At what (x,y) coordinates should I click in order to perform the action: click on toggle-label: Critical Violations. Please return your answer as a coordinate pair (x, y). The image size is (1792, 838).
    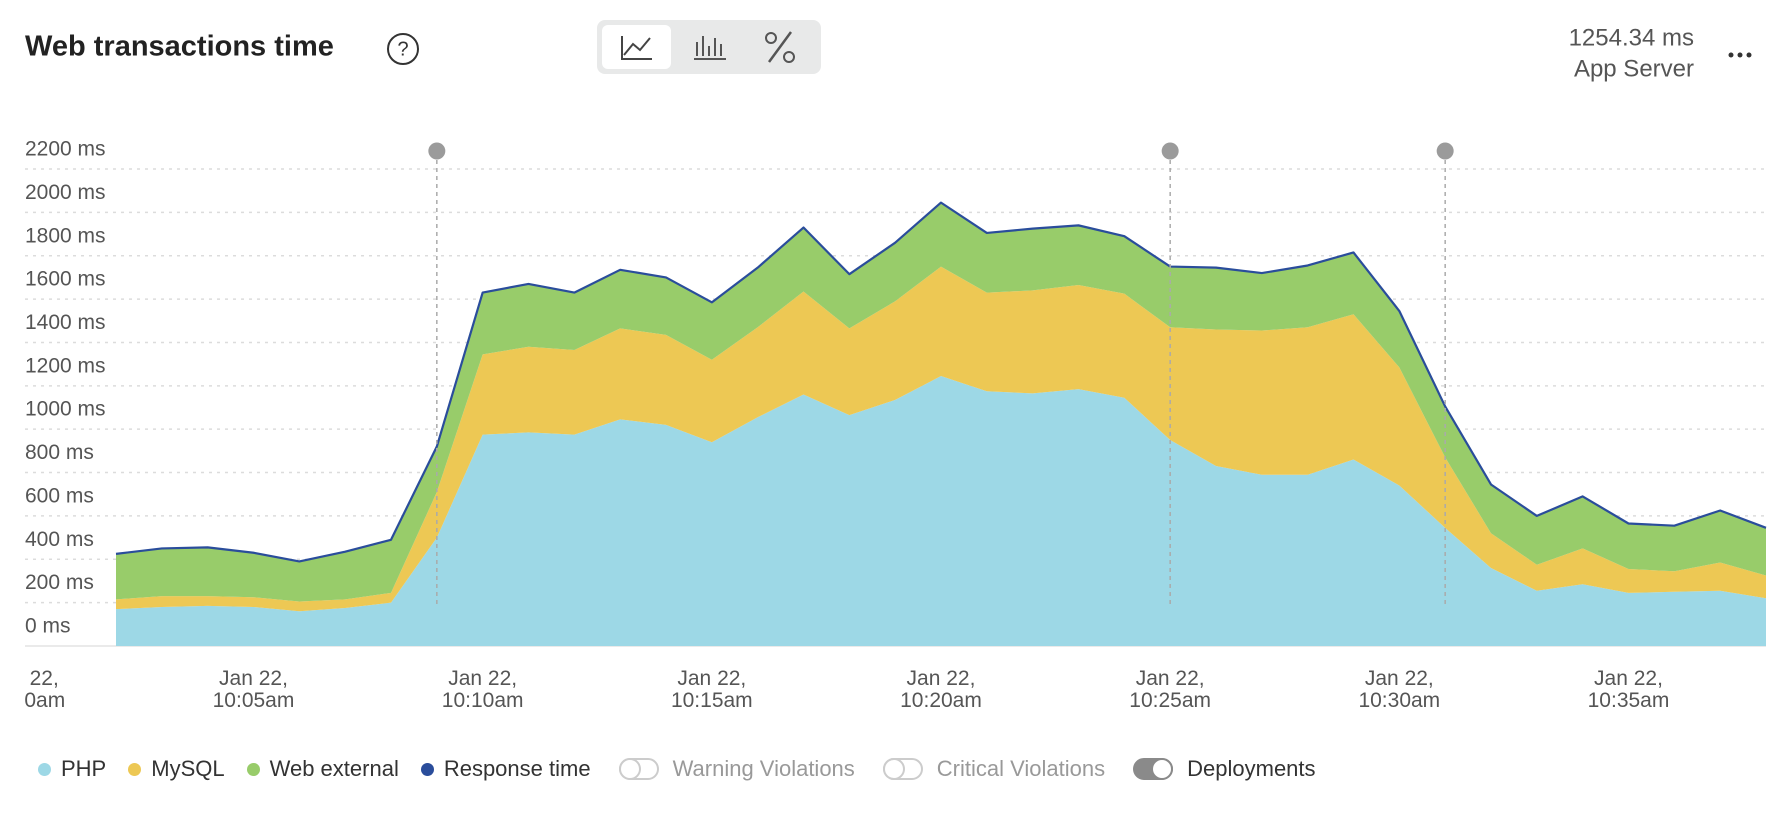
    Looking at the image, I should click on (1021, 768).